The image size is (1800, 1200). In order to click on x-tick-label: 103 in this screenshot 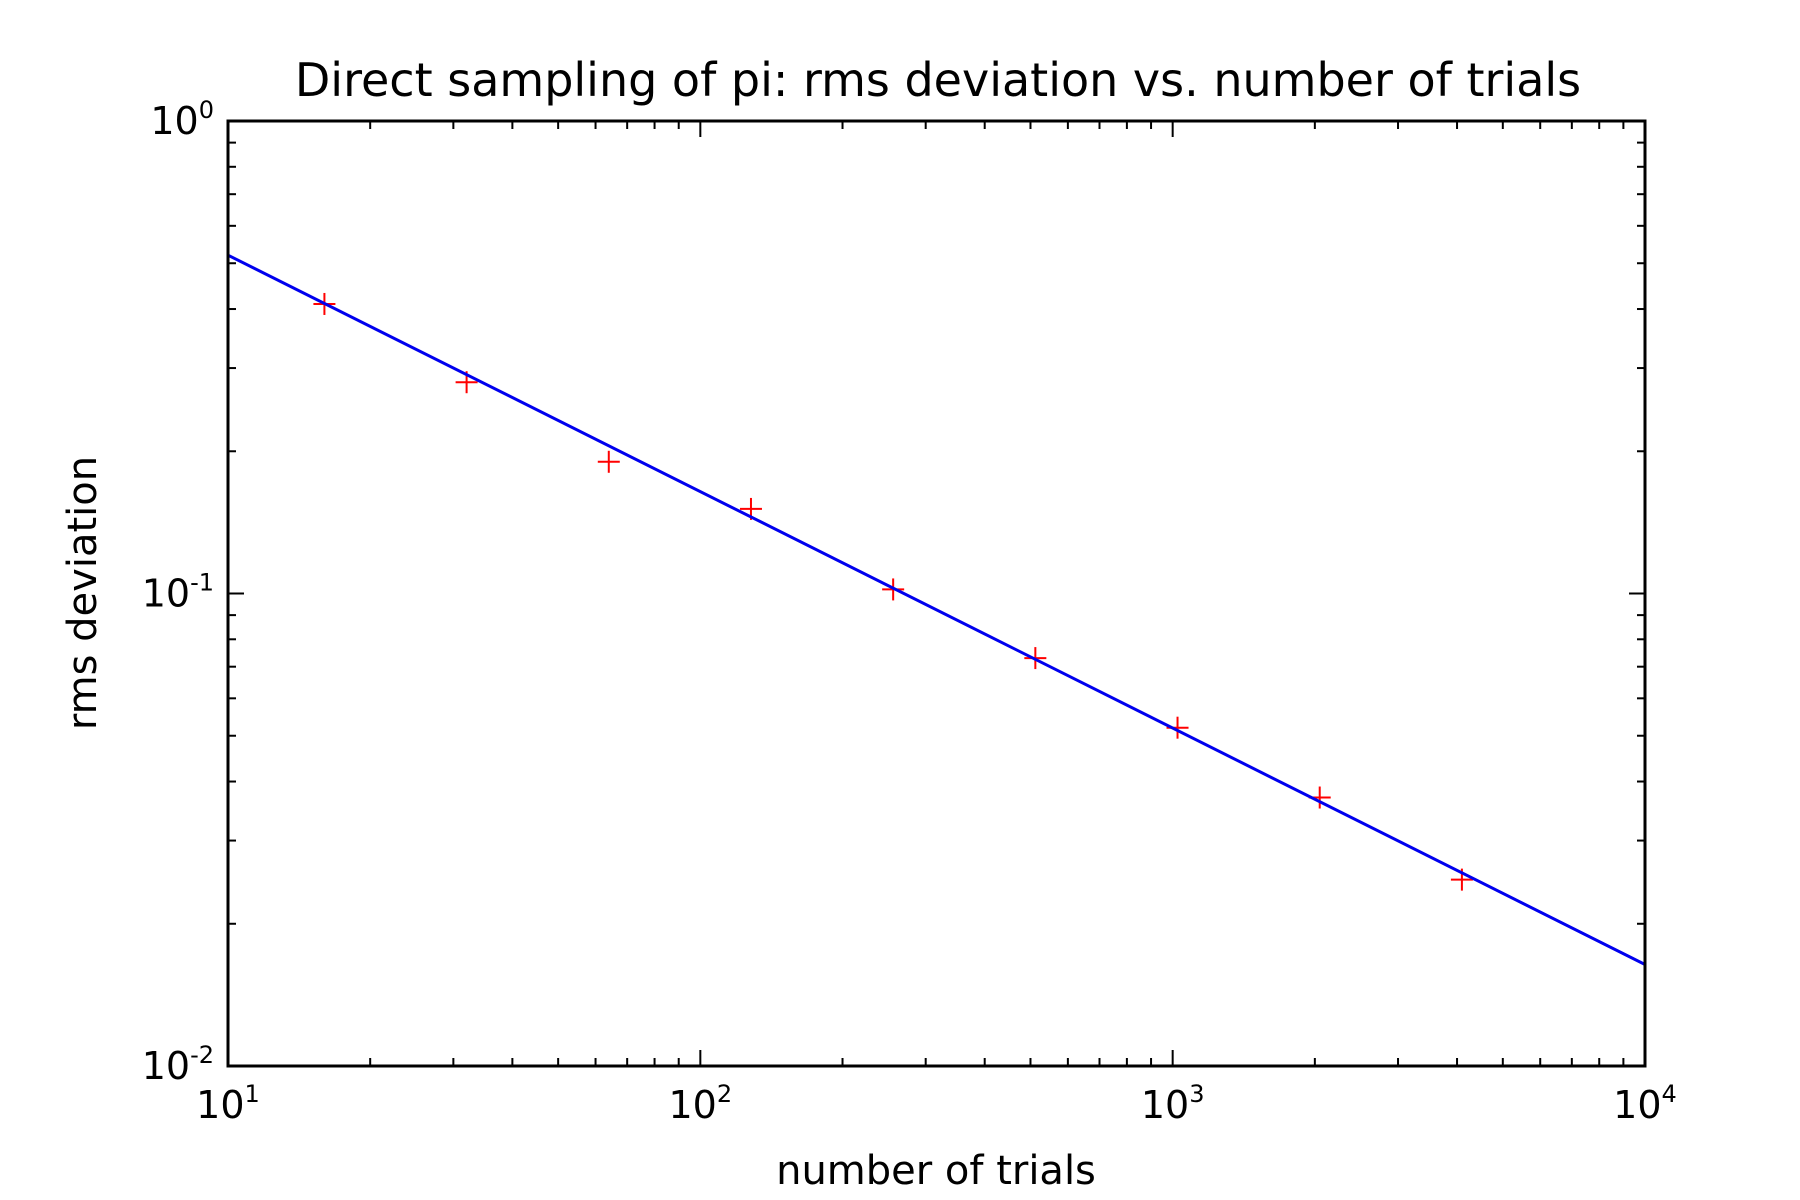, I will do `click(1173, 1103)`.